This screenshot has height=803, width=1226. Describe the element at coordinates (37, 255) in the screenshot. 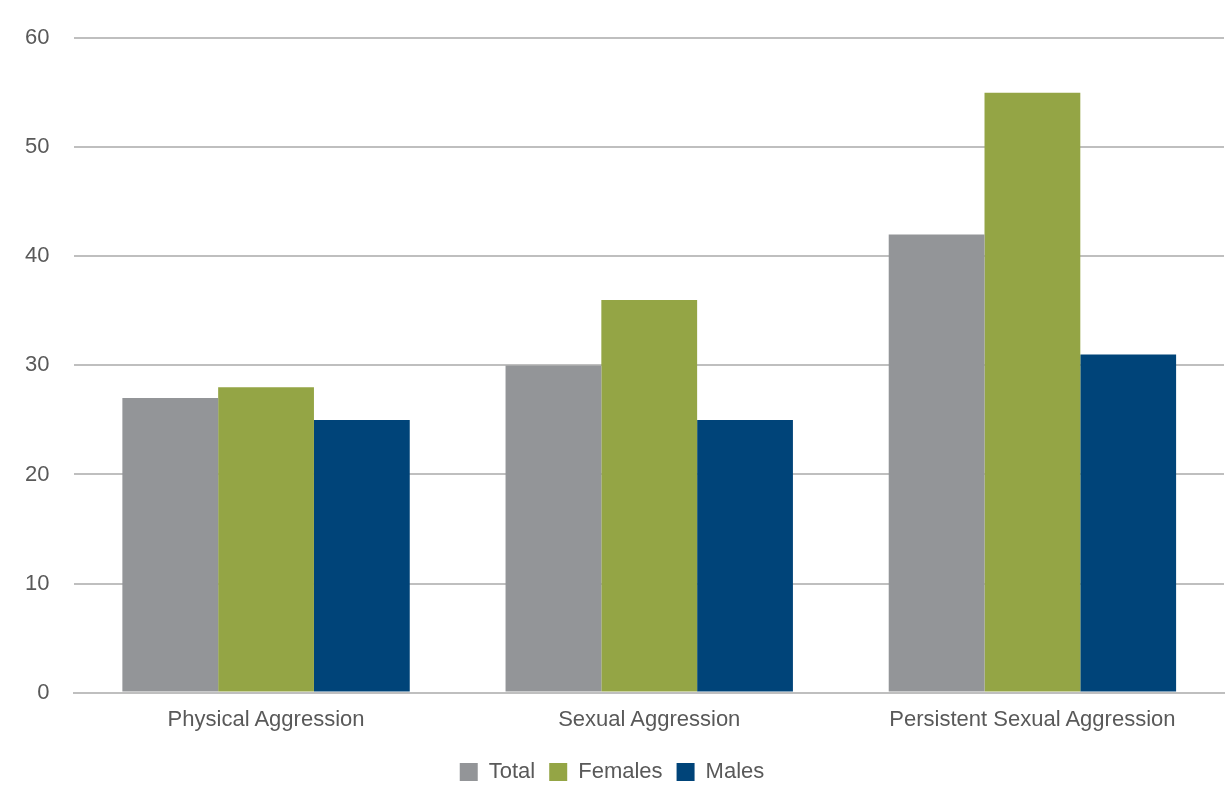

I see `y-tick-label: 40` at that location.